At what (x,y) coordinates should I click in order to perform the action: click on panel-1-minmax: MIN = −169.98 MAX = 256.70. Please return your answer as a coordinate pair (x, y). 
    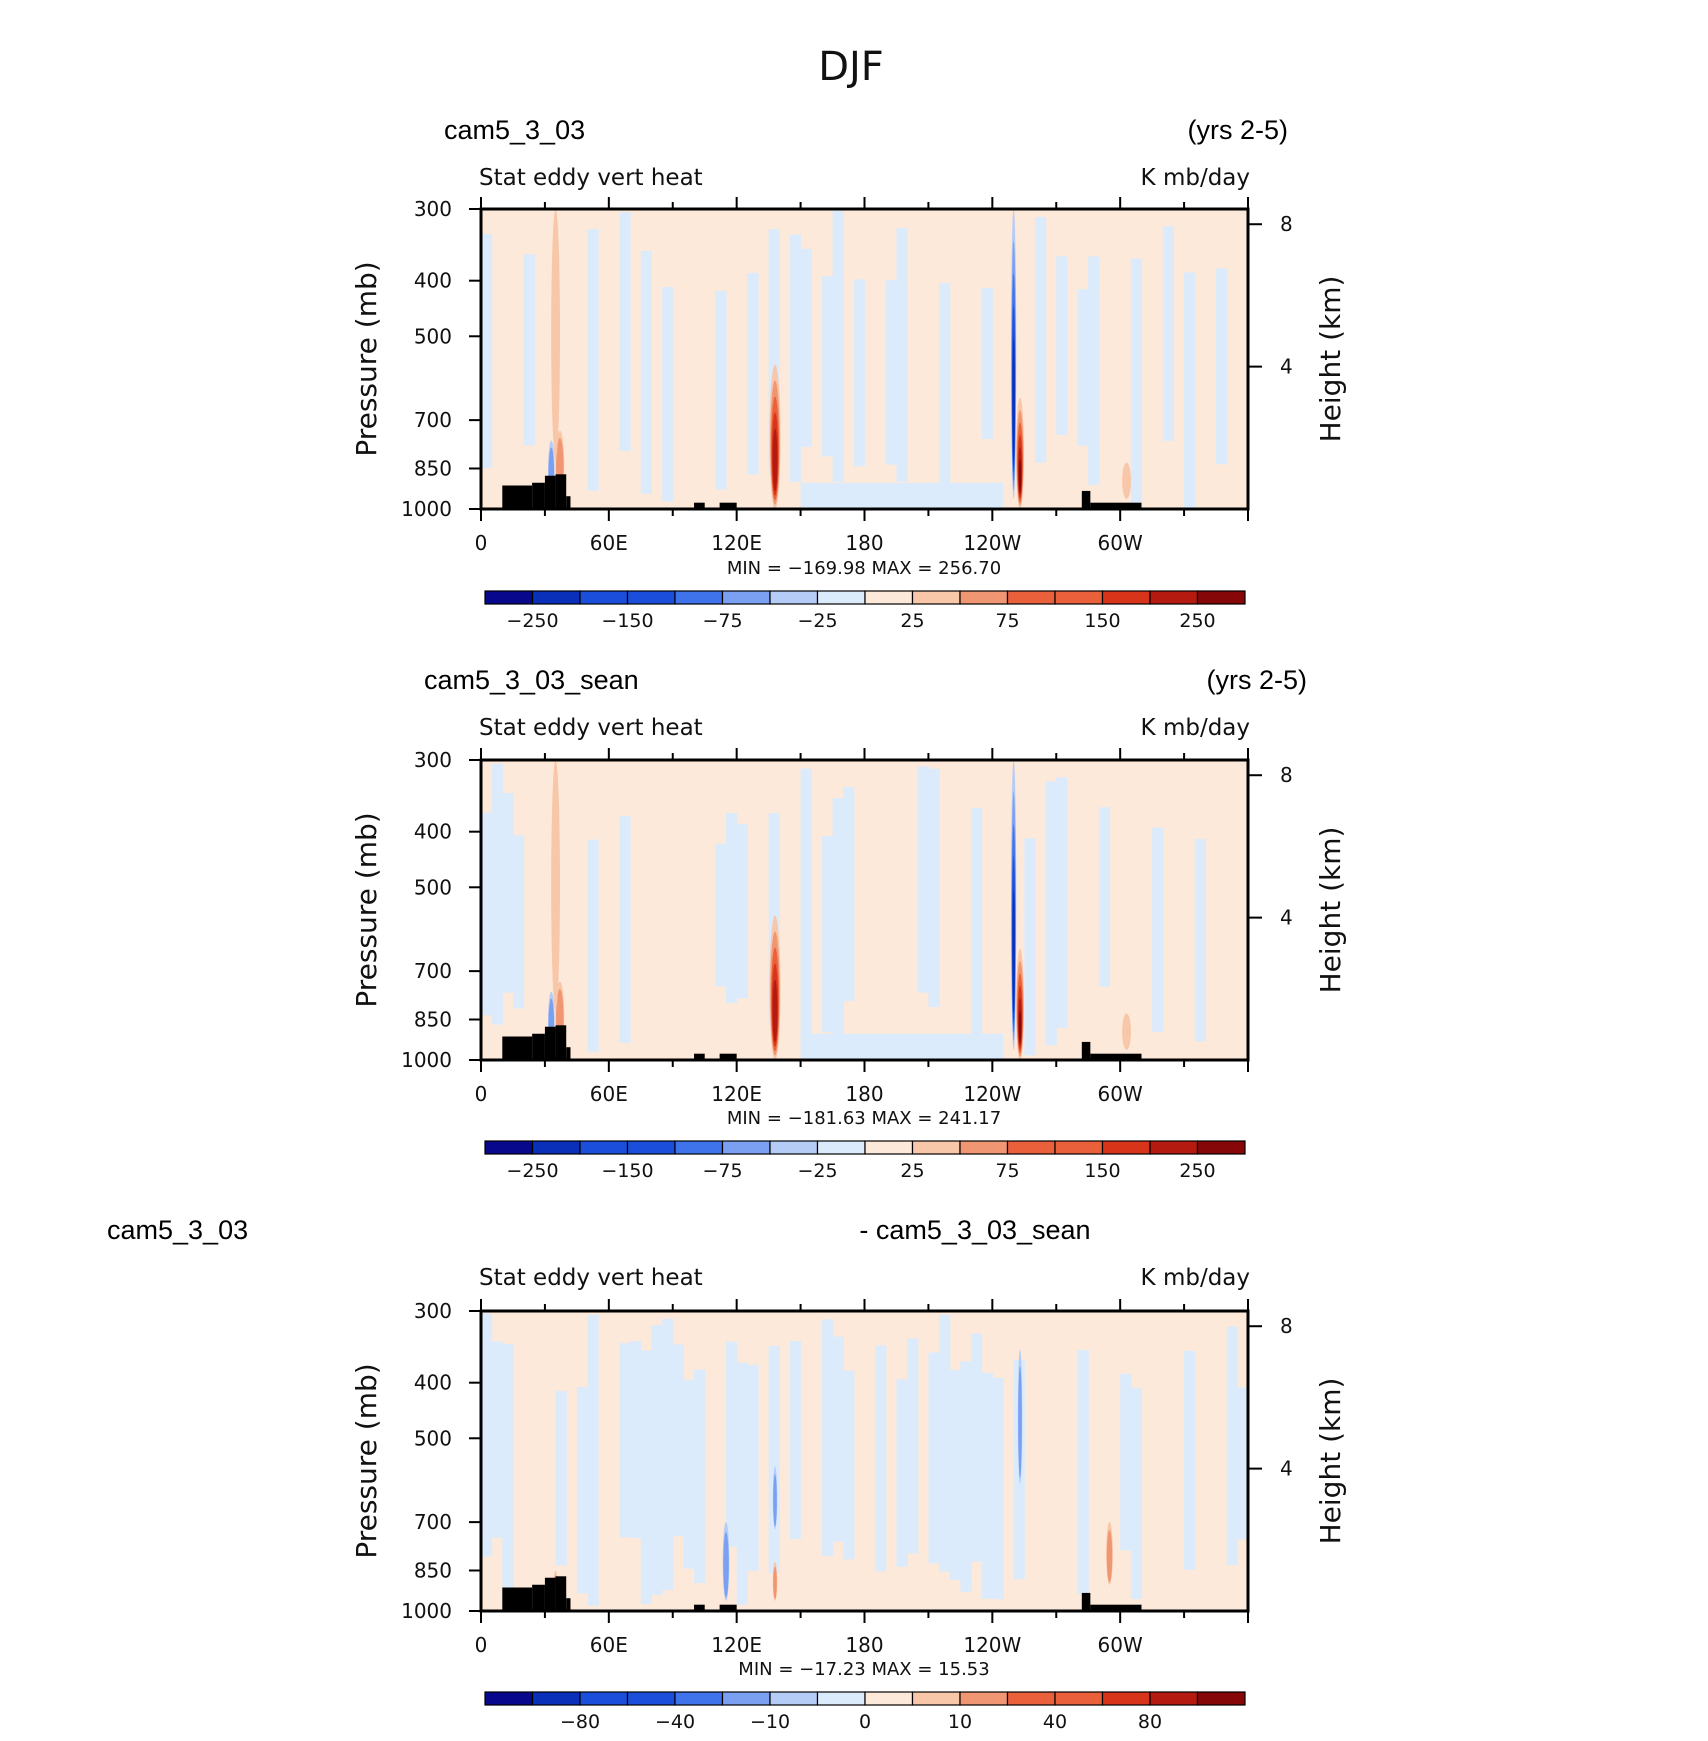
    Looking at the image, I should click on (864, 568).